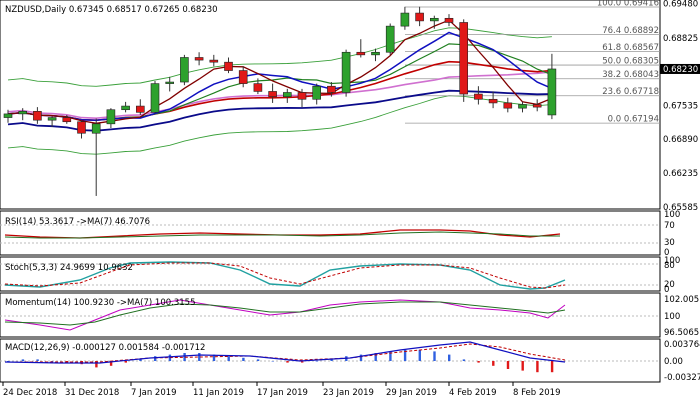 The height and width of the screenshot is (400, 700). Describe the element at coordinates (630, 48) in the screenshot. I see `fib-level-label: 61.8 0.68567` at that location.